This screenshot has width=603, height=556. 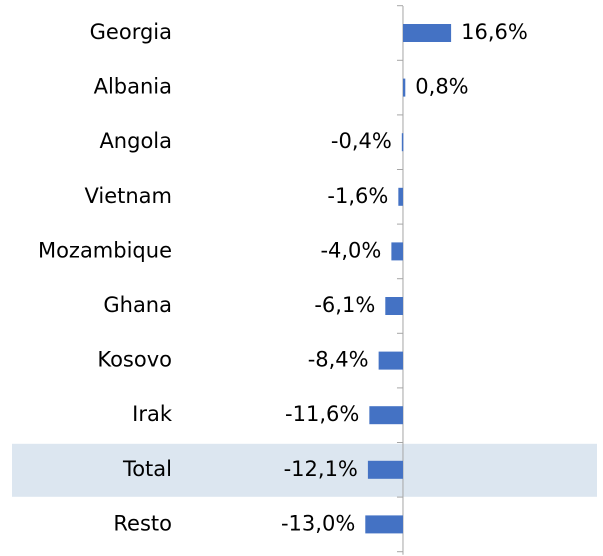 What do you see at coordinates (350, 250) in the screenshot?
I see `value-label: -4,0%` at bounding box center [350, 250].